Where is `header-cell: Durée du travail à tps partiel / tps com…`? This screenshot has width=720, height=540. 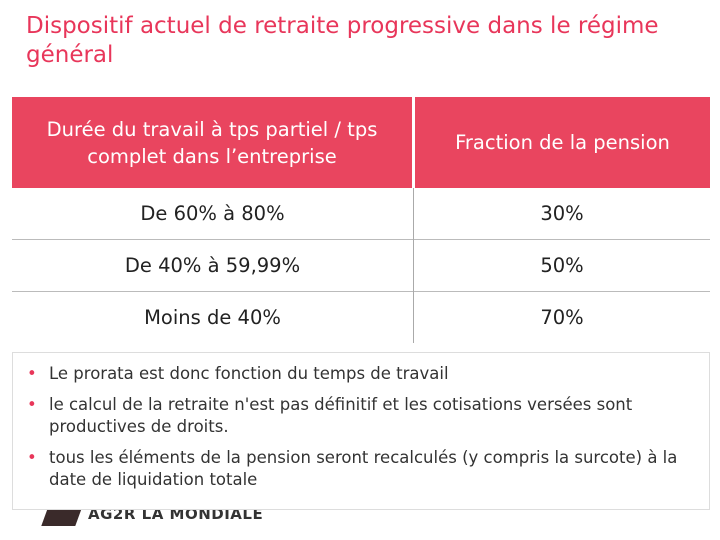 header-cell: Durée du travail à tps partiel / tps com… is located at coordinates (213, 142).